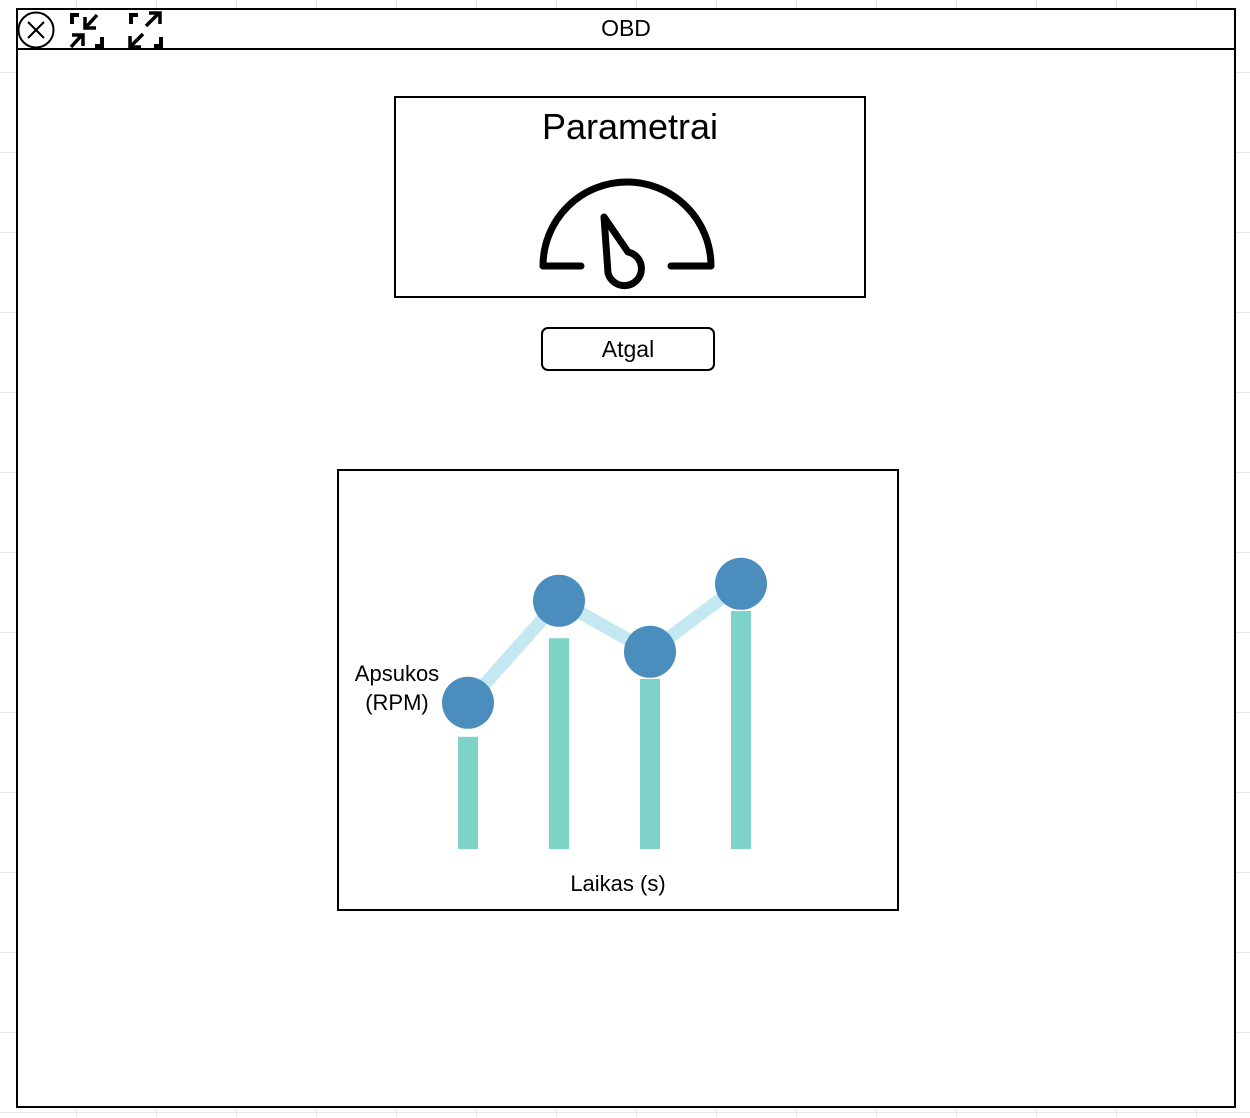 This screenshot has height=1118, width=1250. I want to click on expand-button, so click(146, 30).